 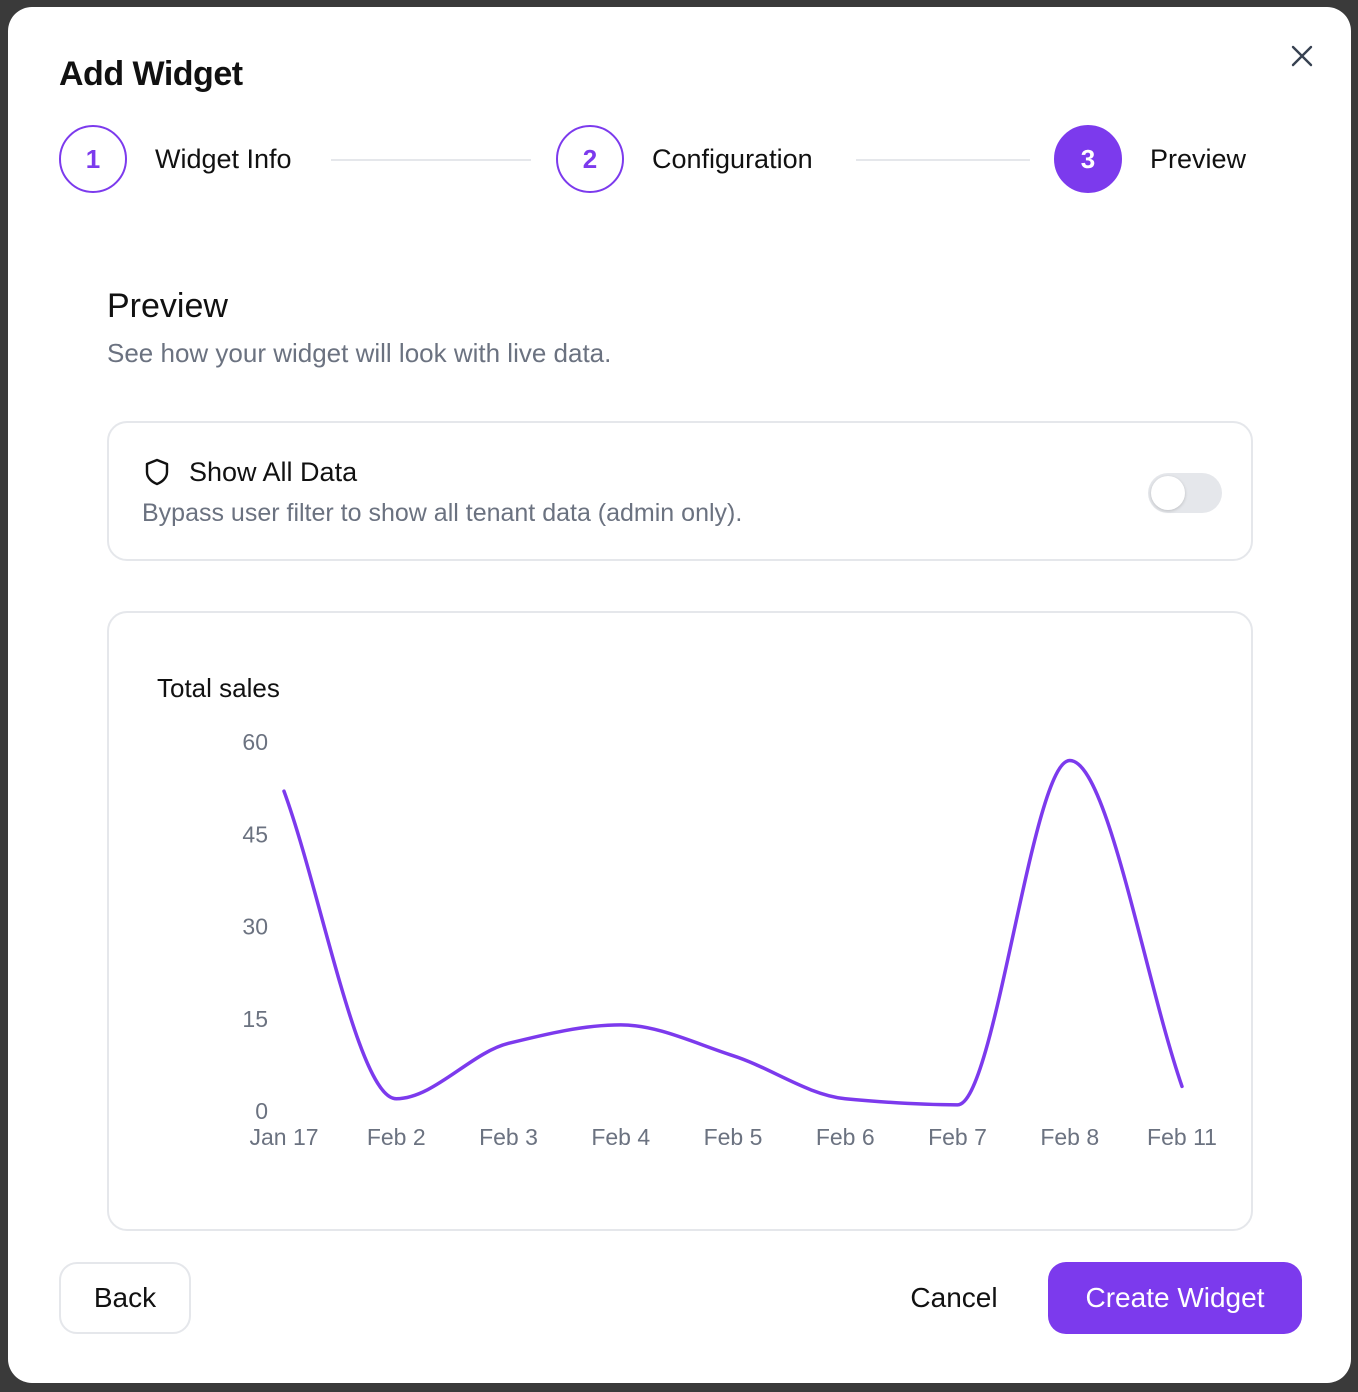 I want to click on x-tick-label: Feb 4, so click(x=620, y=1137).